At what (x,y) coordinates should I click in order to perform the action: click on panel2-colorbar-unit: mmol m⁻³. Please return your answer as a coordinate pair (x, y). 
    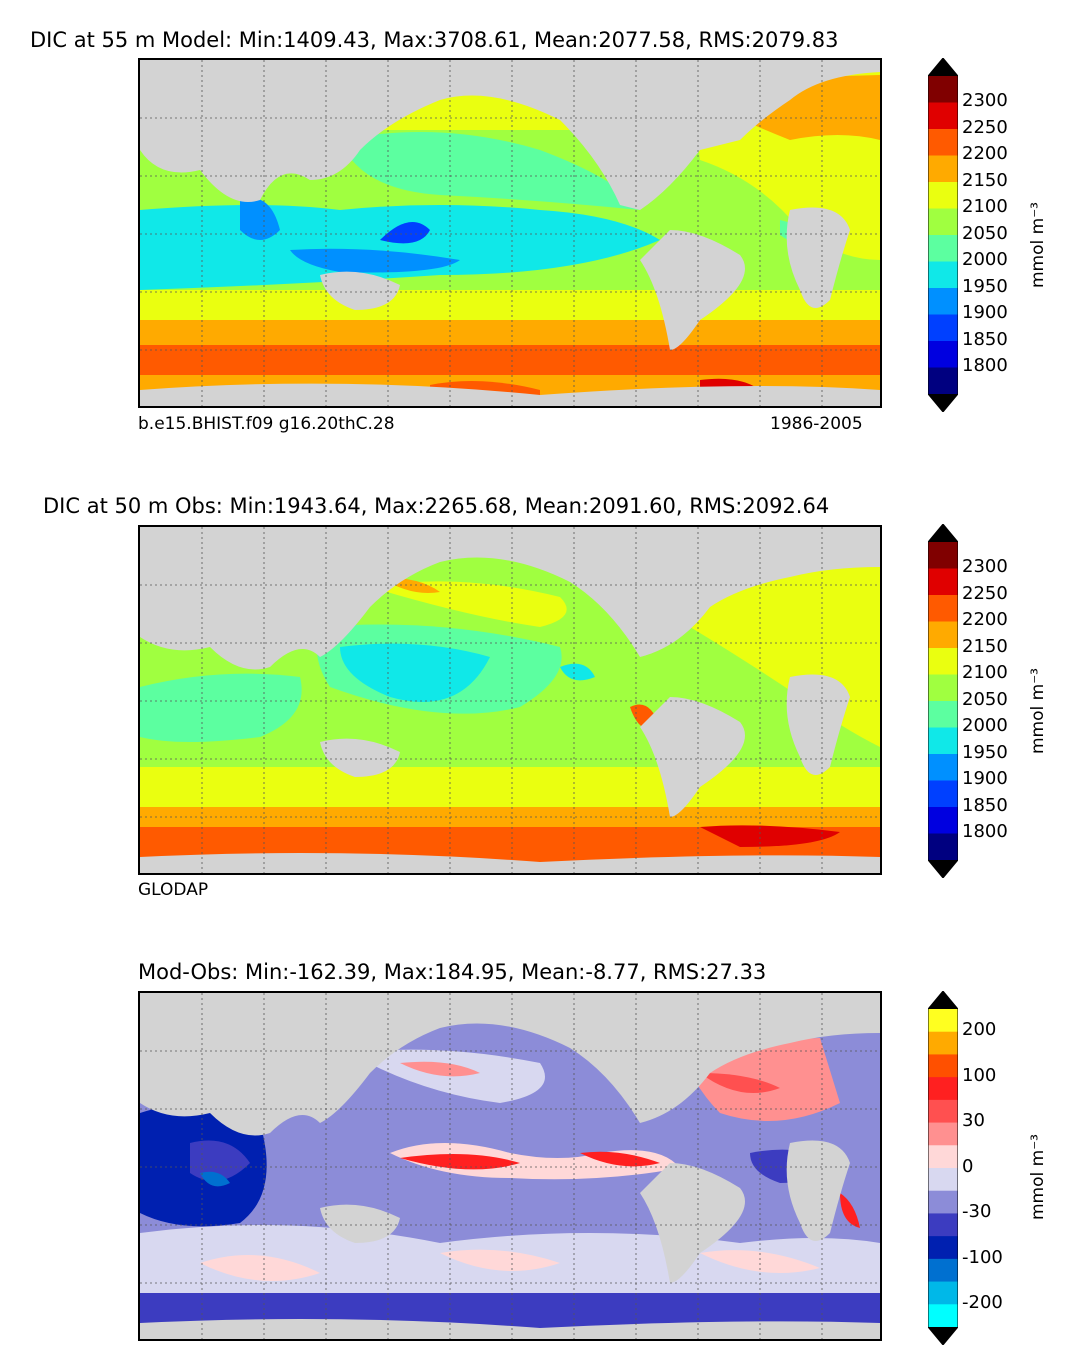
    Looking at the image, I should click on (1038, 711).